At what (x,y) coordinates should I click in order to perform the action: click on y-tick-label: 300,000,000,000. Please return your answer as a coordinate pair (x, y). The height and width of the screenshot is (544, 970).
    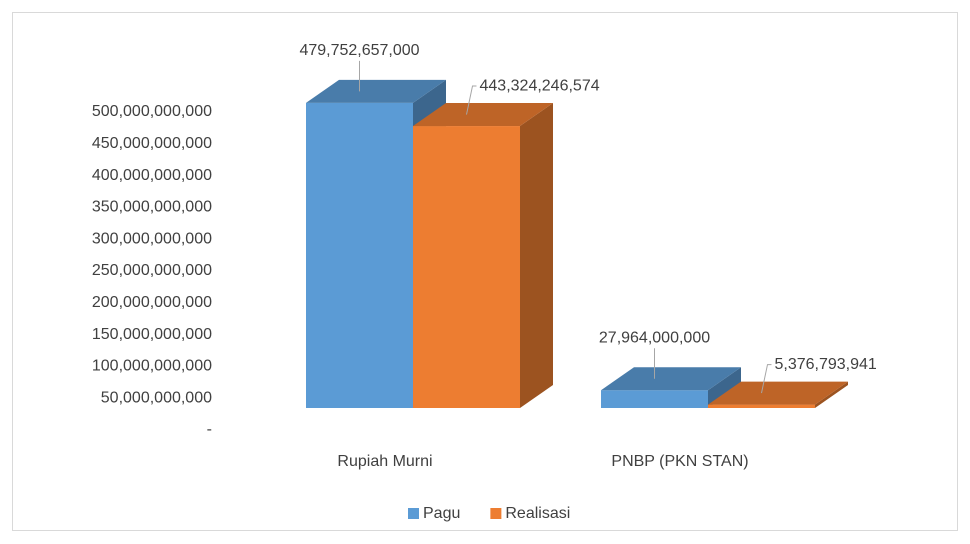
    Looking at the image, I should click on (152, 238).